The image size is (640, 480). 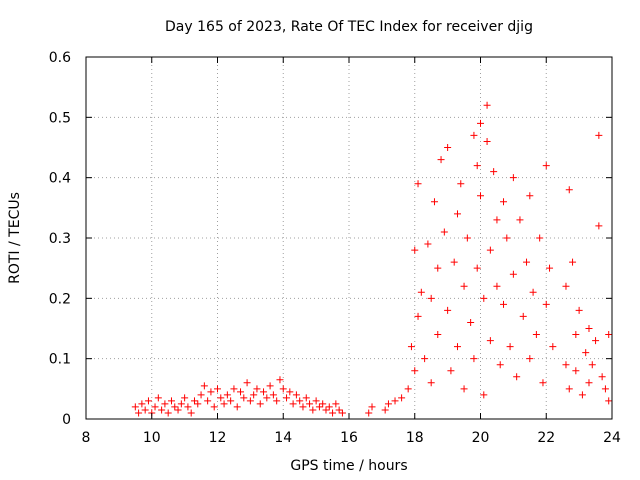 I want to click on x-tick-label: 14, so click(x=283, y=438).